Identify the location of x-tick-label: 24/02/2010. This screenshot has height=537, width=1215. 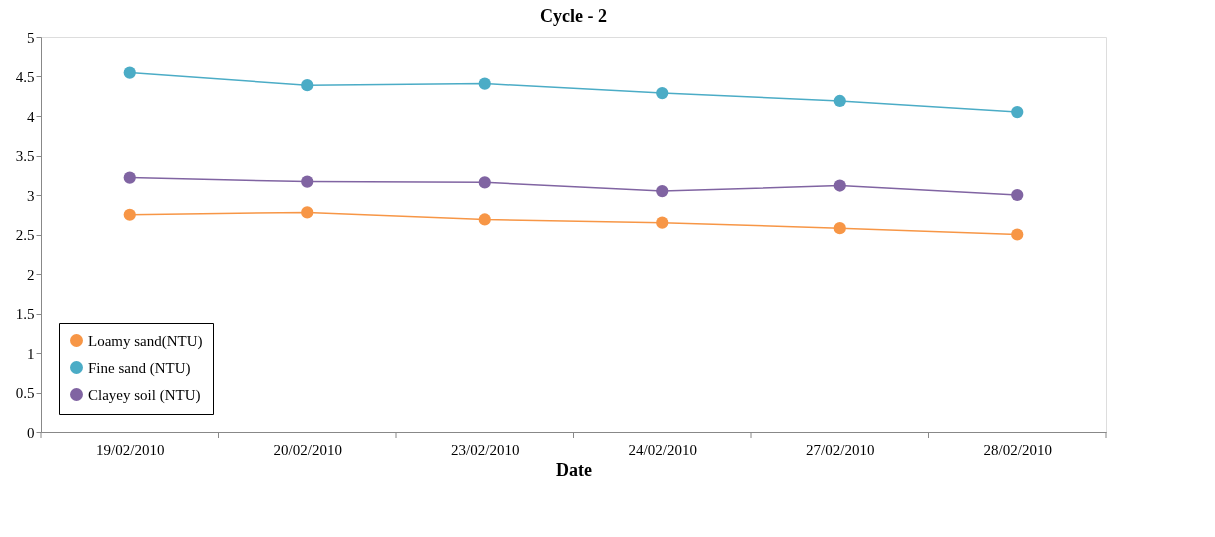
(662, 449).